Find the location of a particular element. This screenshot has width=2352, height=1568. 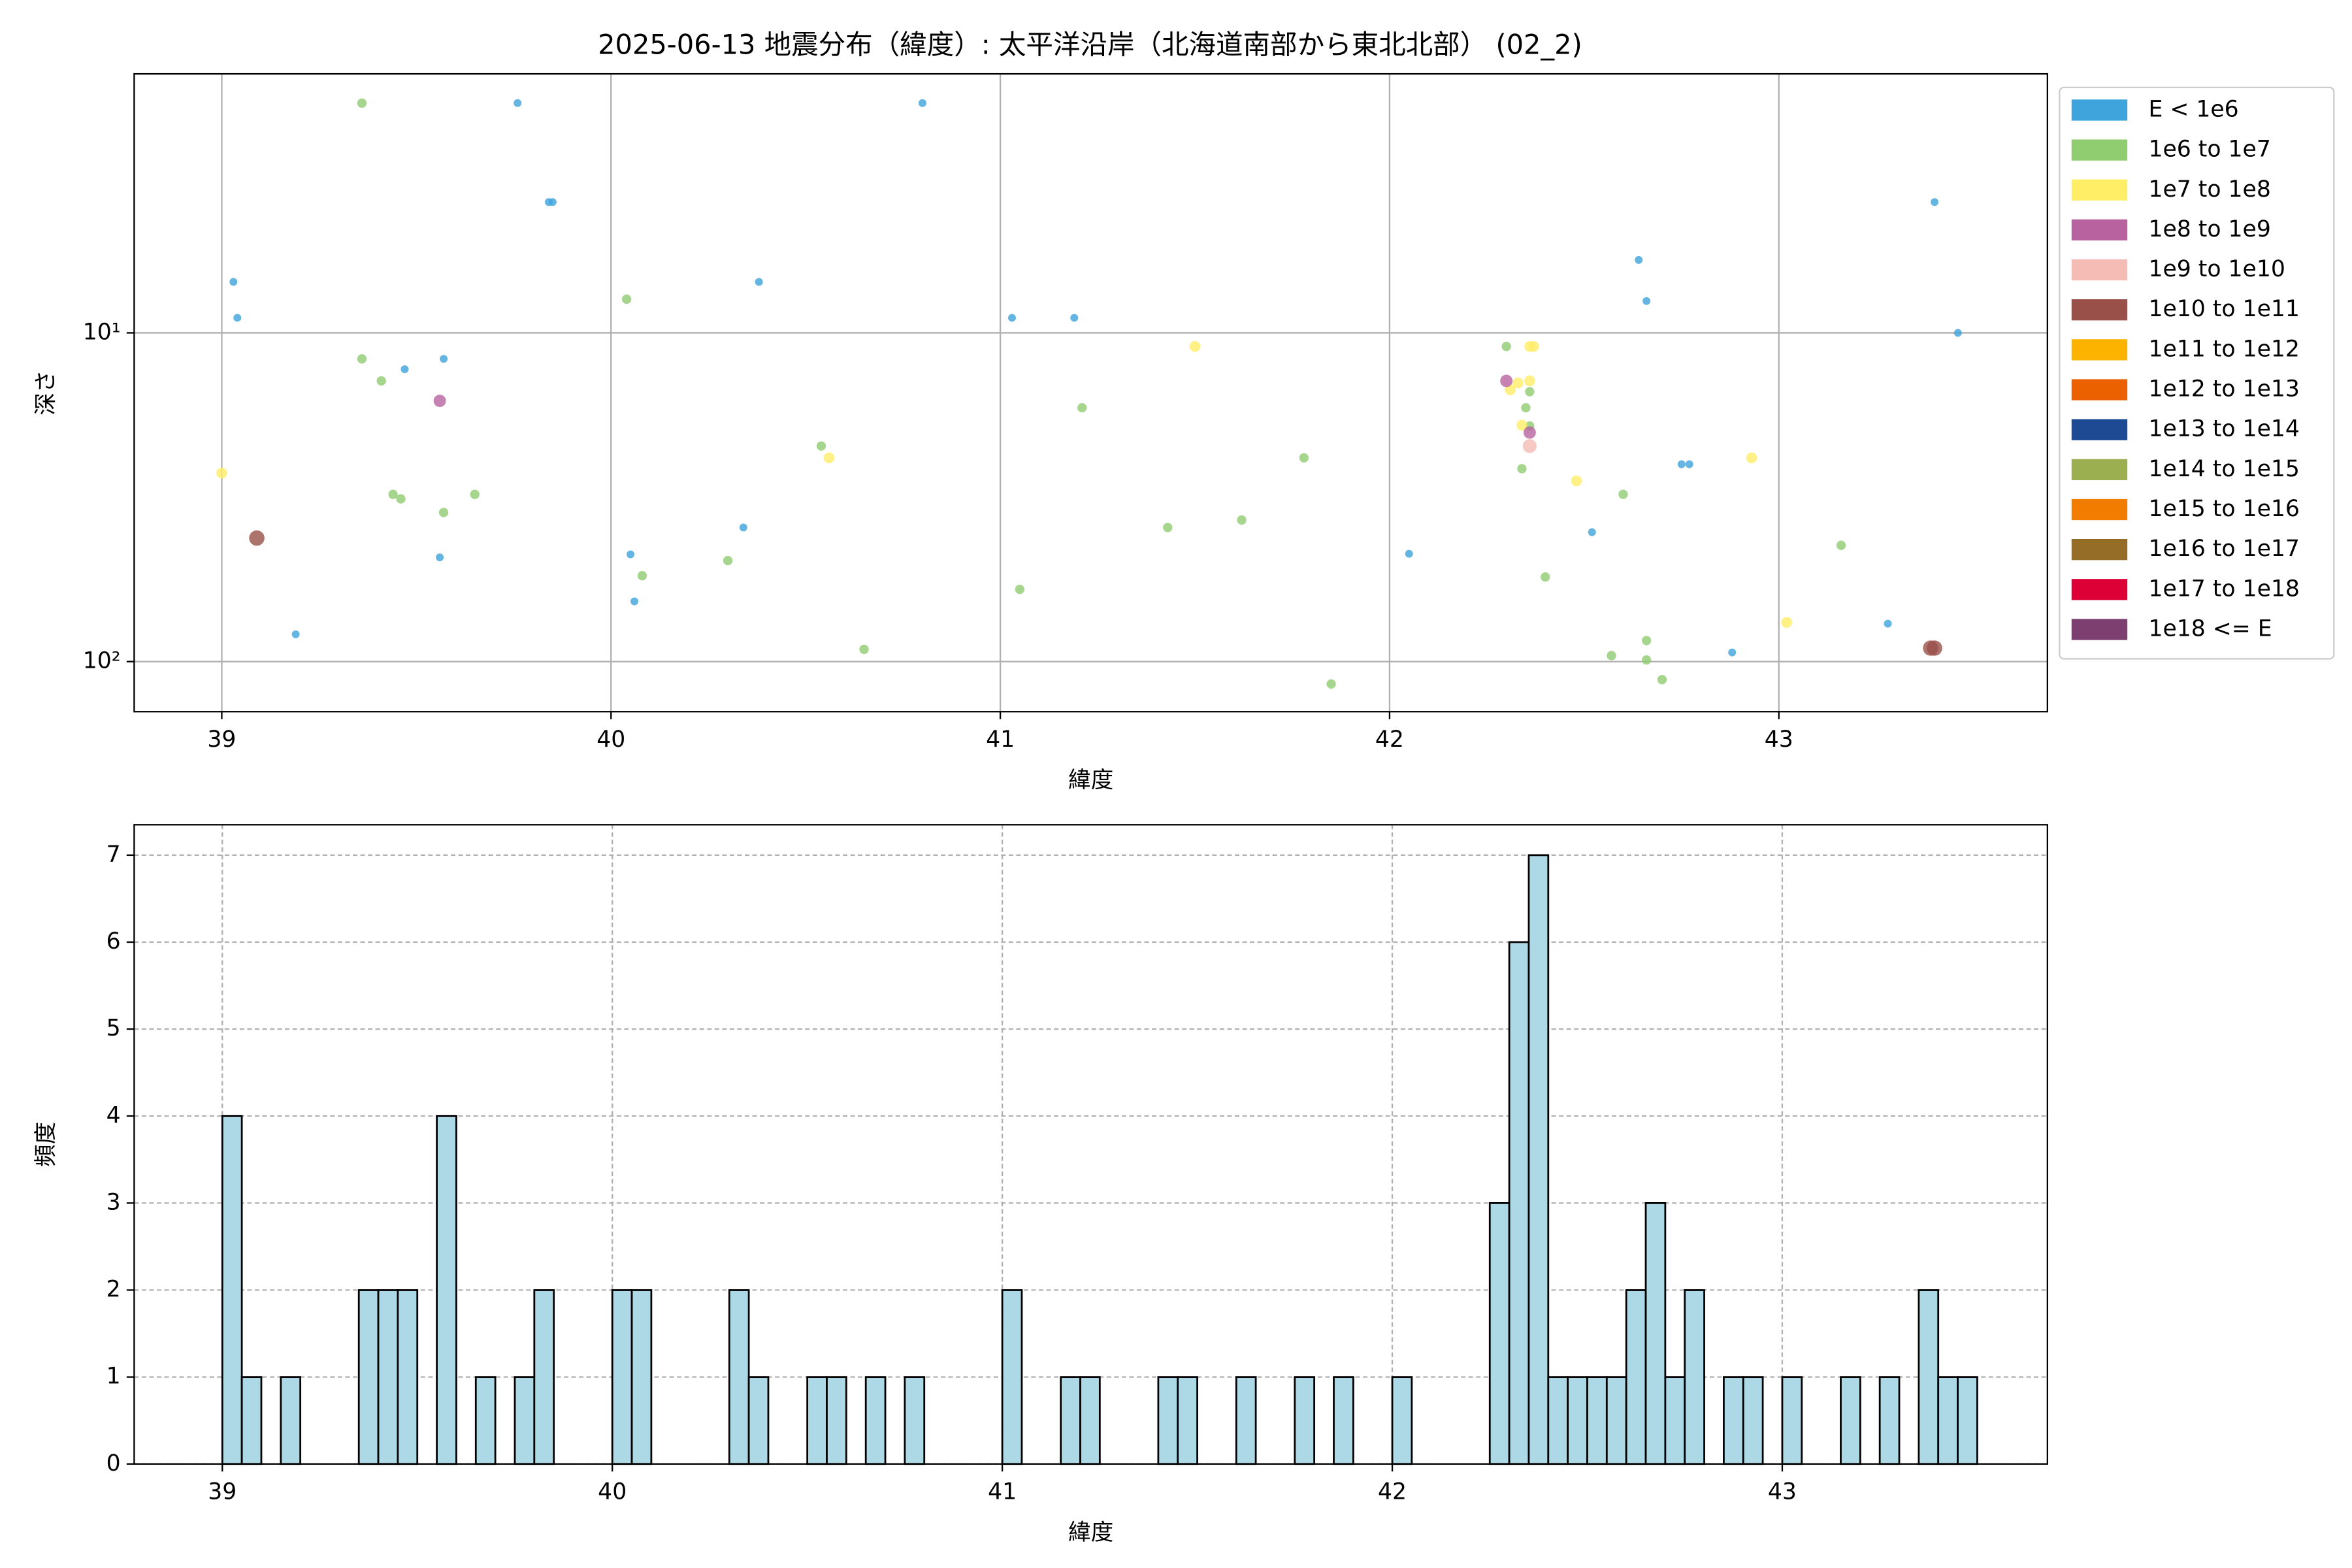

y-tick-label: 2 is located at coordinates (113, 1290).